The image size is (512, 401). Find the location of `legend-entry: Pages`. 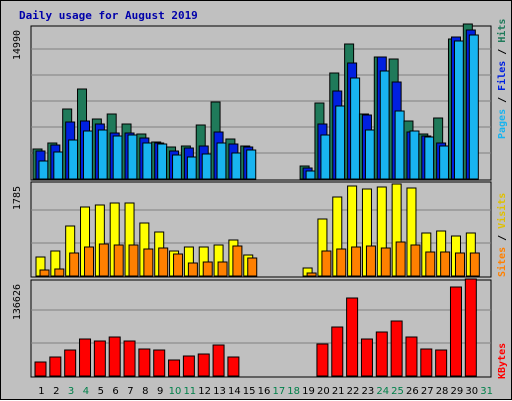

legend-entry: Pages is located at coordinates (502, 124).